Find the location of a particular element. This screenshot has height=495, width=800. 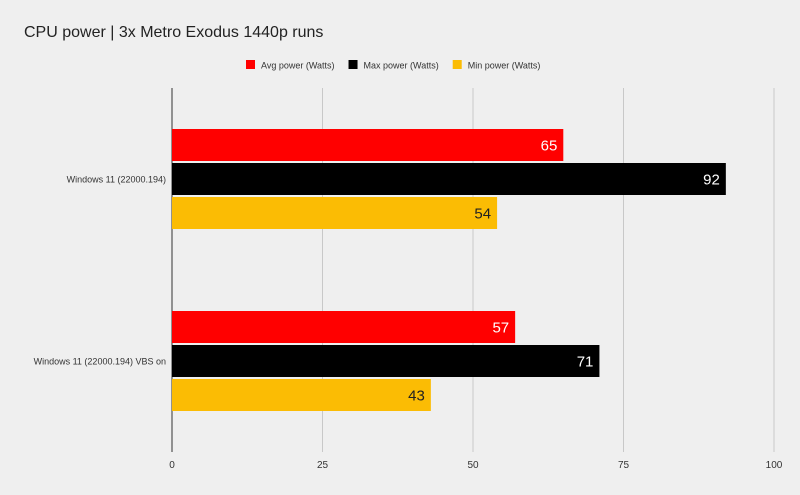

data-label: 65 is located at coordinates (549, 146).